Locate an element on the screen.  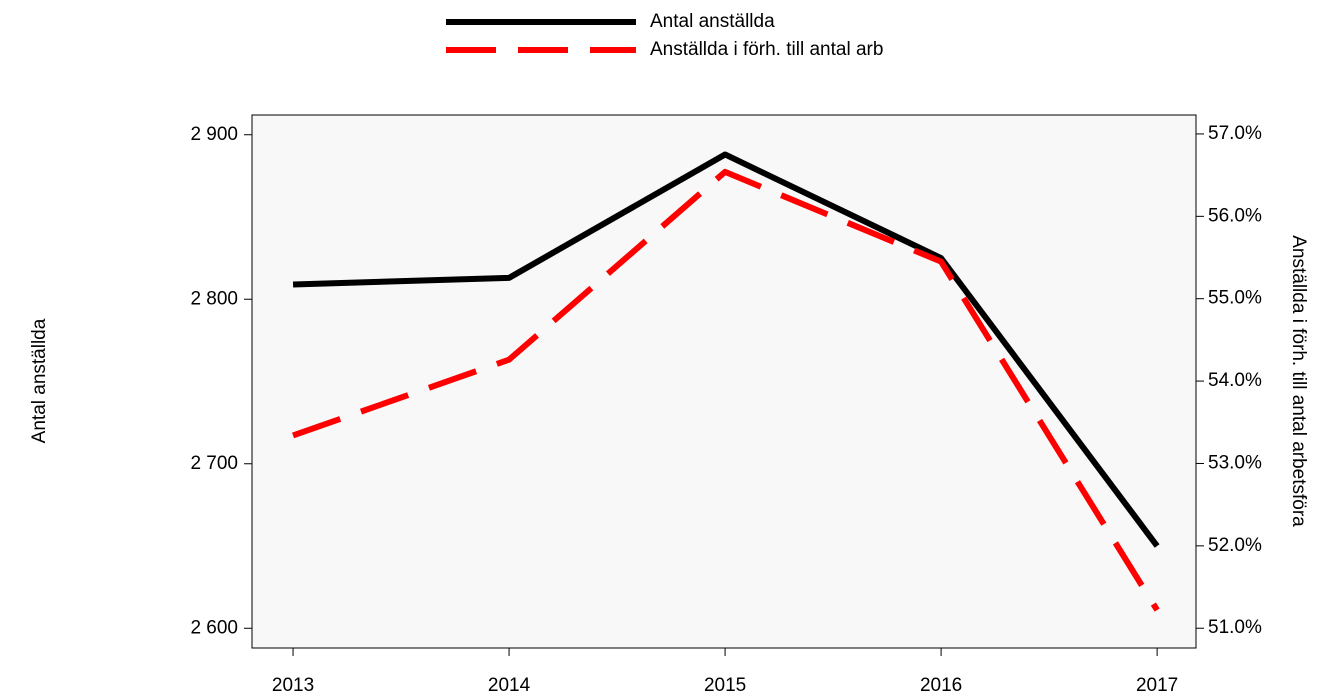
x-tick-label: 2016 is located at coordinates (941, 685).